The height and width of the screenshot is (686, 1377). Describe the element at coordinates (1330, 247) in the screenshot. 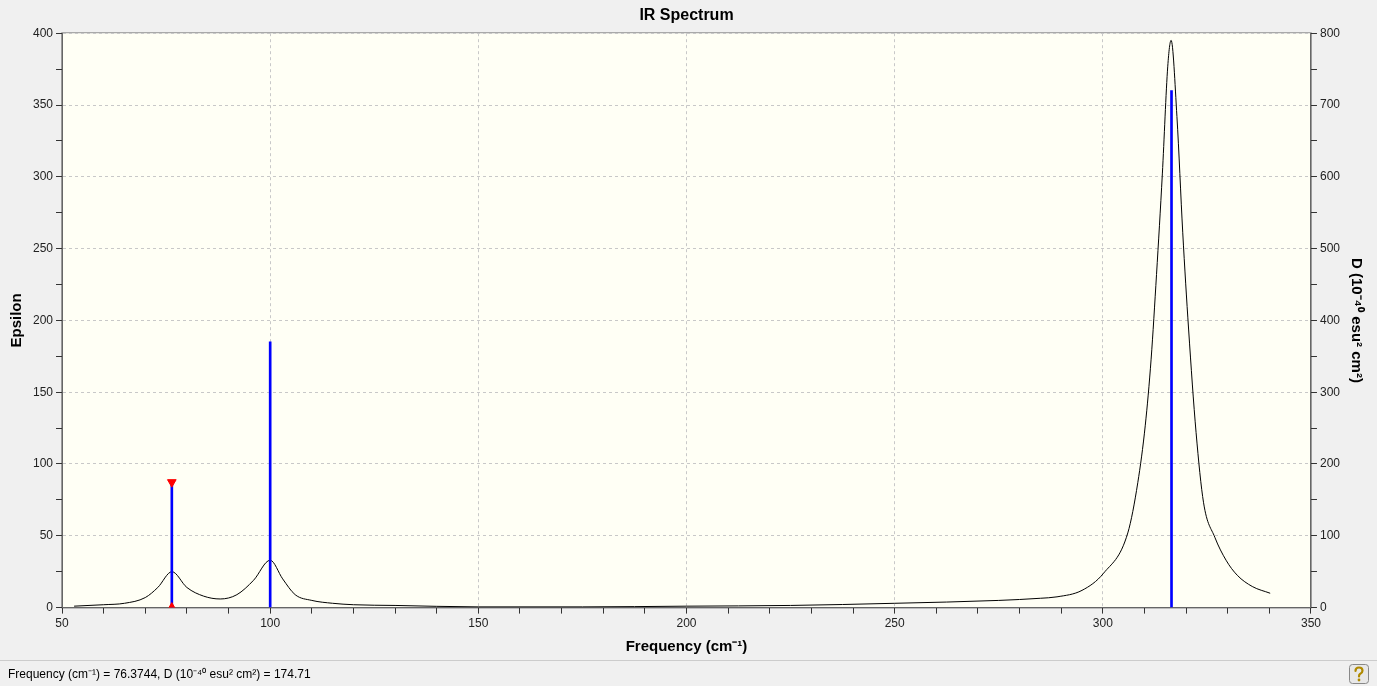

I see `y2-tick-label: 500` at that location.